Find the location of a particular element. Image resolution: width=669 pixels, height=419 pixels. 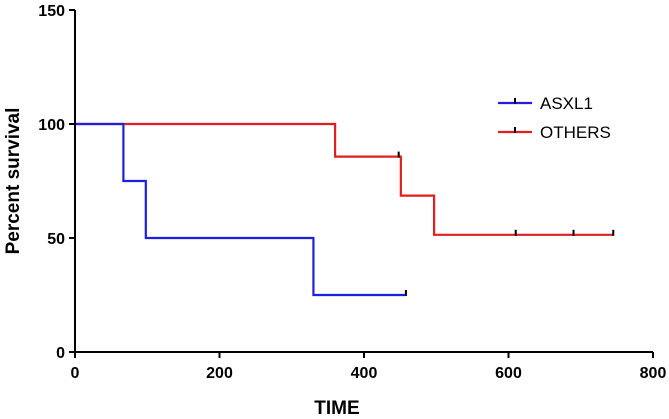

y-tick-label-100: 100 is located at coordinates (51, 125).